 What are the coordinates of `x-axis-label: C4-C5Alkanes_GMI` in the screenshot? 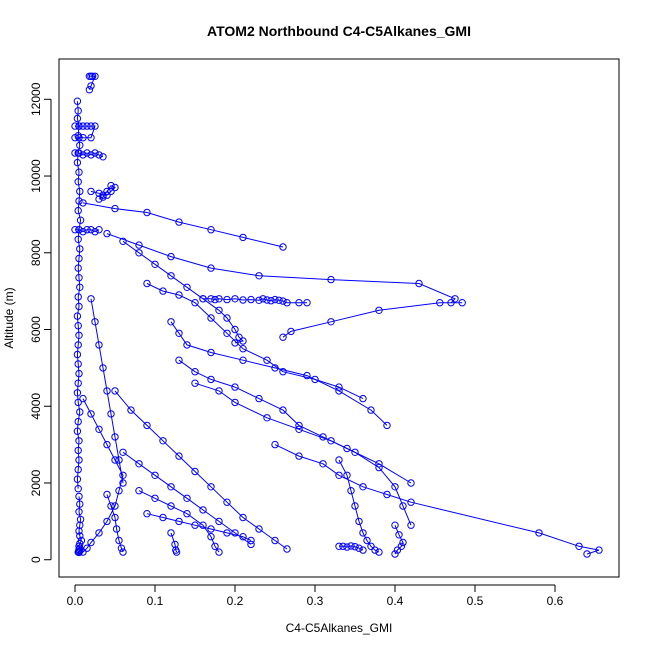 It's located at (339, 628).